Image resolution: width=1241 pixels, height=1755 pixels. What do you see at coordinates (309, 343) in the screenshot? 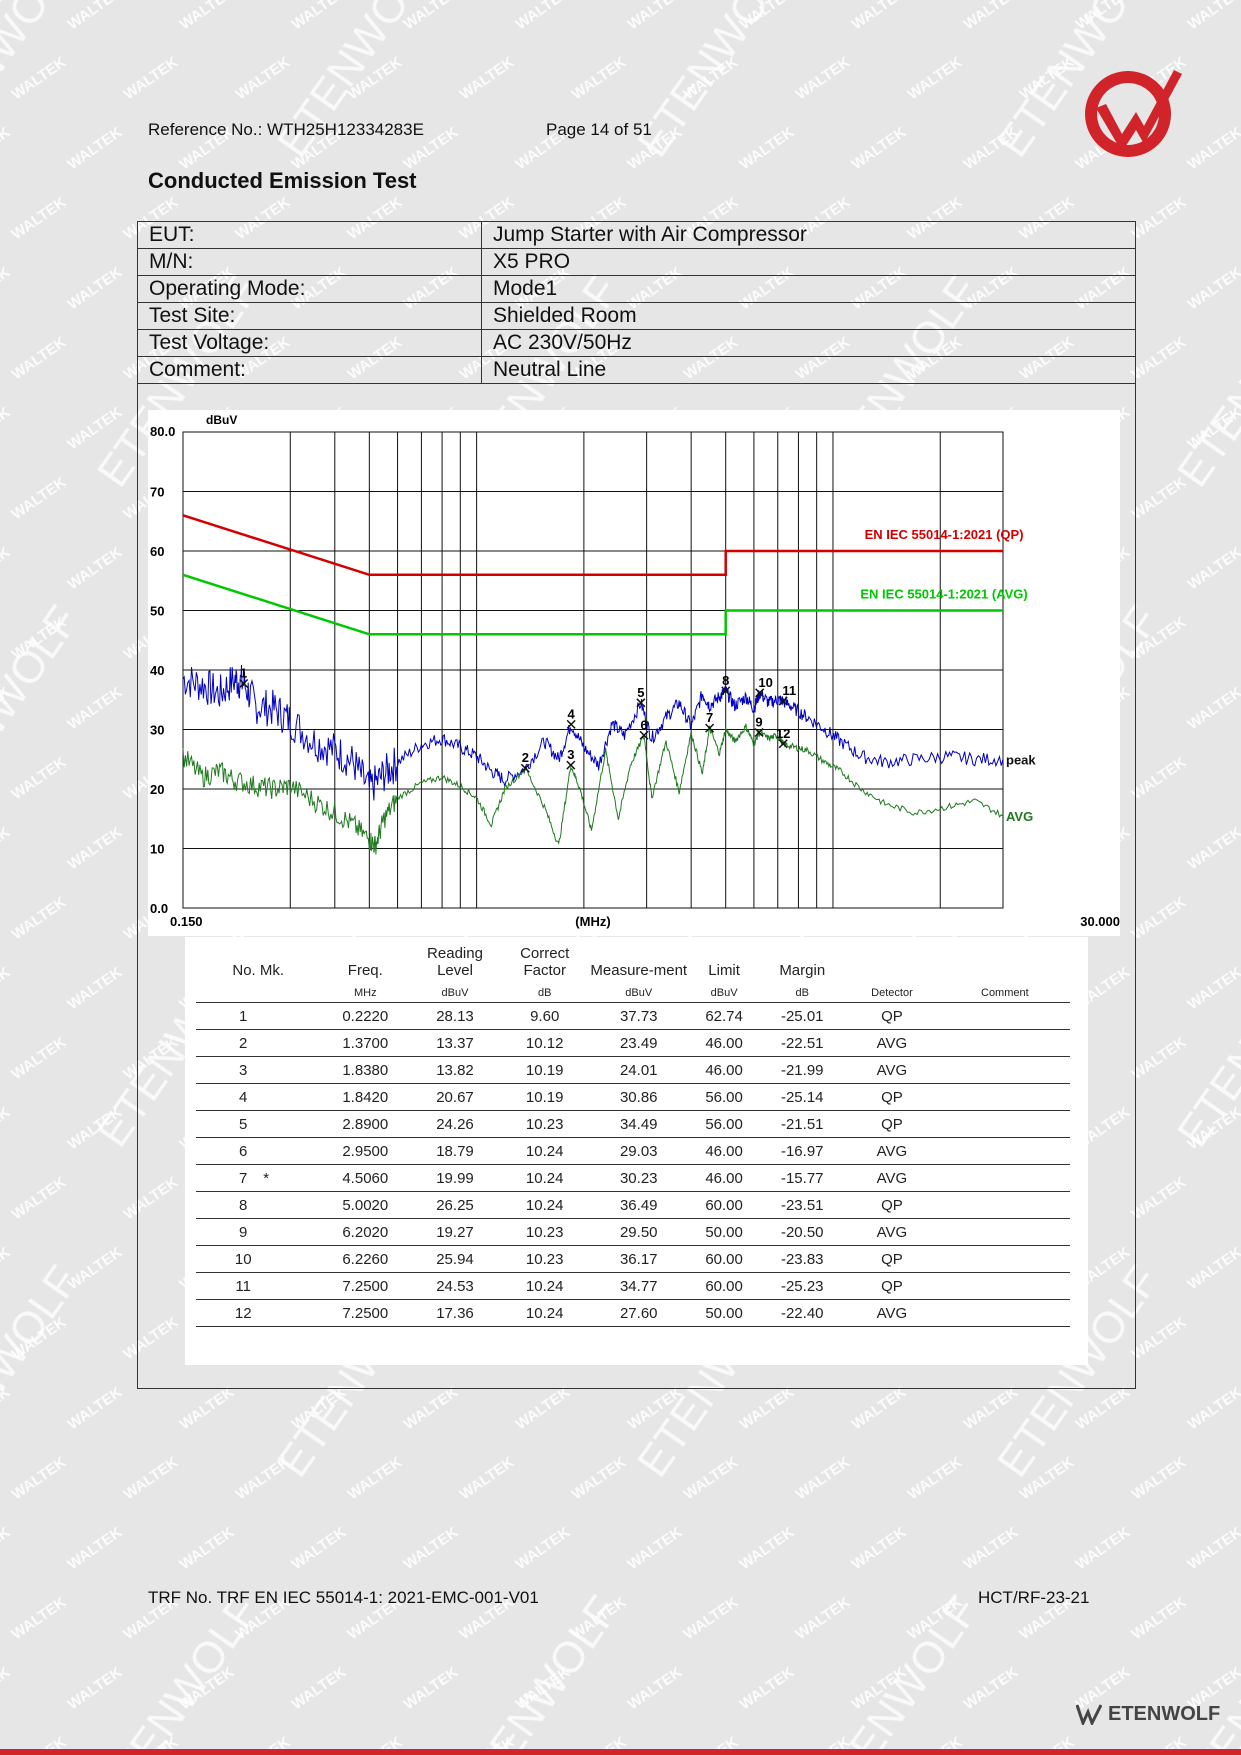
I see `info-label: Test Voltage:` at bounding box center [309, 343].